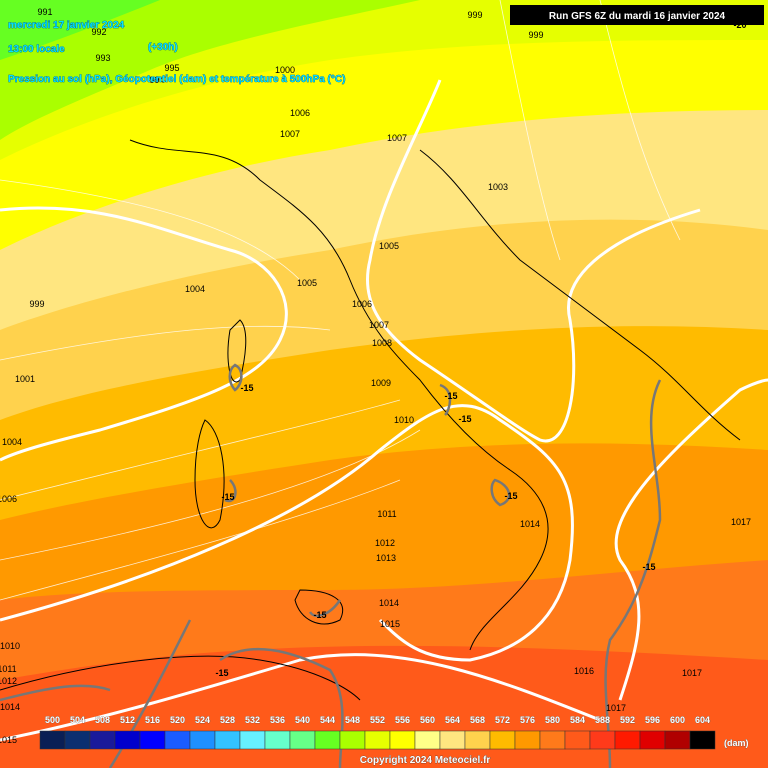 This screenshot has height=768, width=768. Describe the element at coordinates (227, 720) in the screenshot. I see `colorbar-label: 528` at that location.